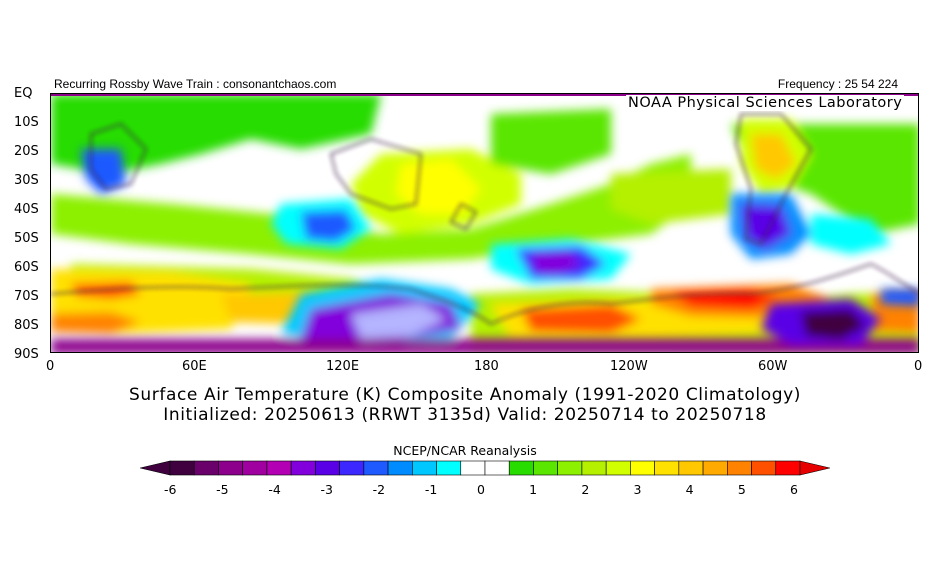 The height and width of the screenshot is (580, 930). Describe the element at coordinates (26, 209) in the screenshot. I see `lat-label-40s: 40S` at that location.